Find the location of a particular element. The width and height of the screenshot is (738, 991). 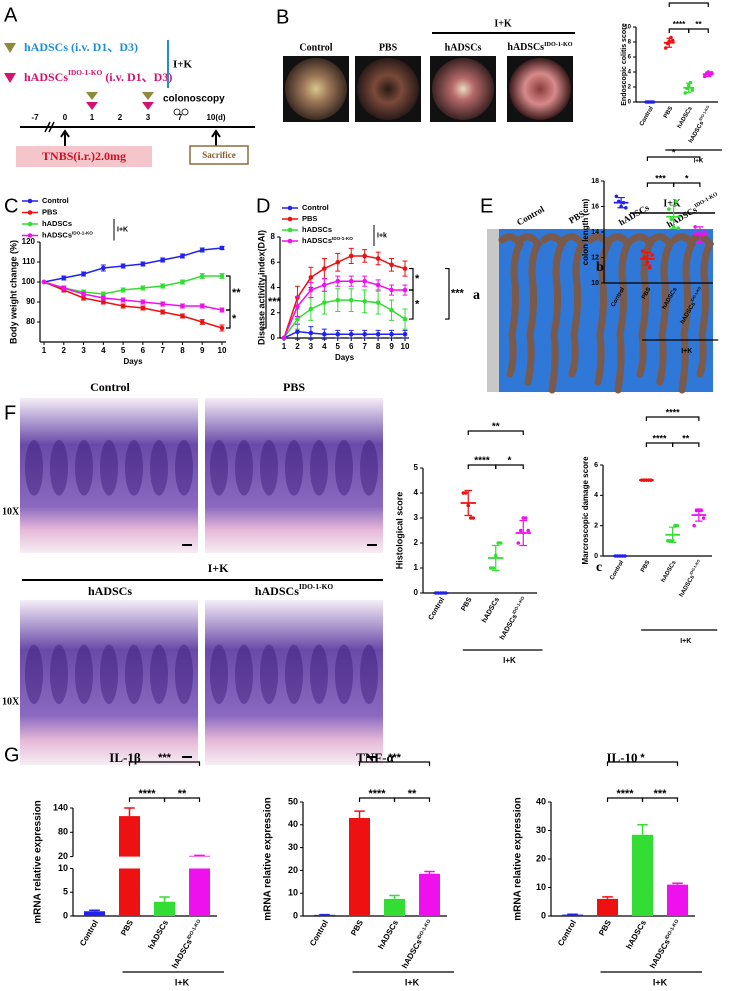

sub-label: a is located at coordinates (476, 295).